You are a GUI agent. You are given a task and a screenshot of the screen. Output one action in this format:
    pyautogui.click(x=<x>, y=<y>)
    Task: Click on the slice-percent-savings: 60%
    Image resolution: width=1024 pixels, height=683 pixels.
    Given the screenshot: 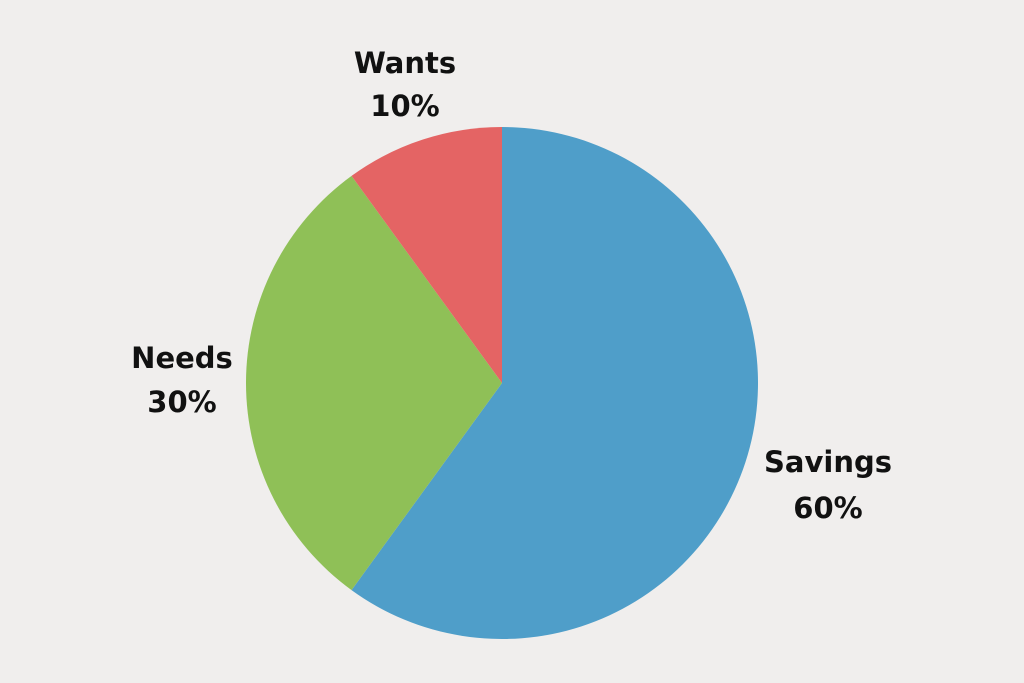 What is the action you would take?
    pyautogui.click(x=827, y=508)
    